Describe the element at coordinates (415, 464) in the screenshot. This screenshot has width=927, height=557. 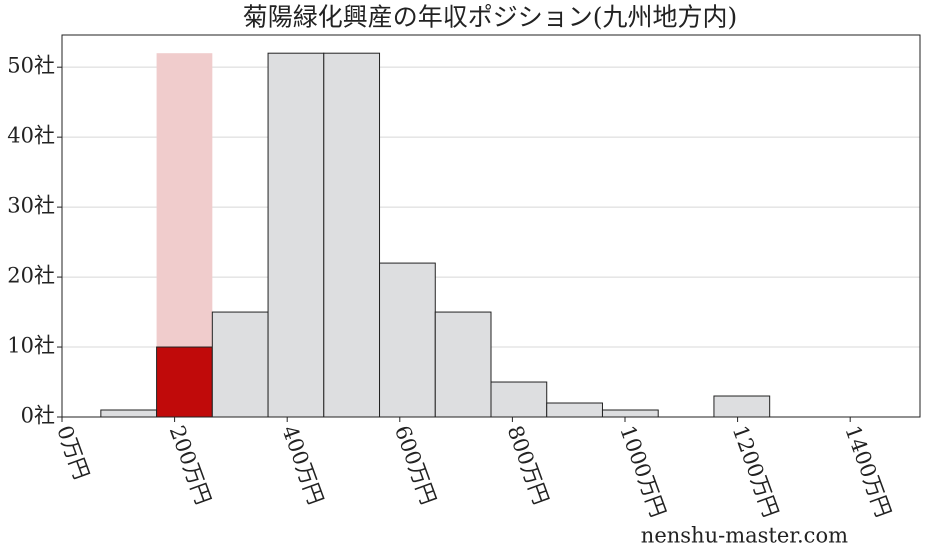
I see `x-tick-label: 600万円` at that location.